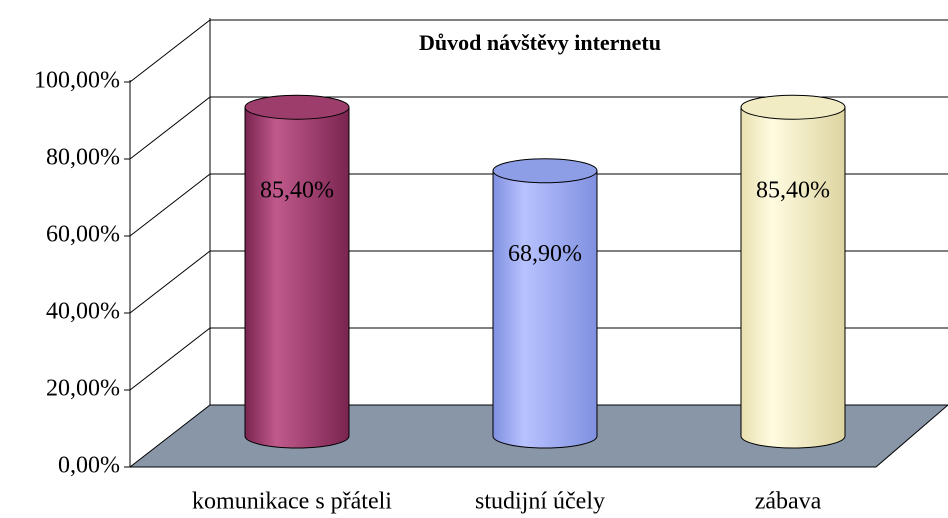  I want to click on y-tick-label: 40,00%, so click(83, 312).